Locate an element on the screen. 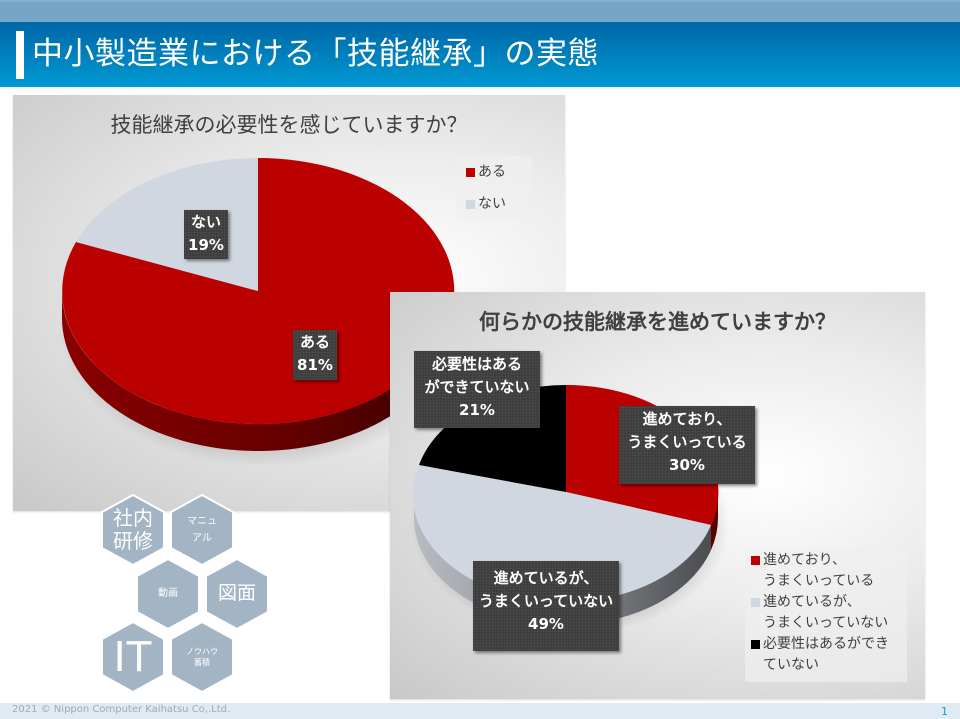 The width and height of the screenshot is (960, 719). page-title: 中小製造業における「技能継承」の実態 is located at coordinates (315, 54).